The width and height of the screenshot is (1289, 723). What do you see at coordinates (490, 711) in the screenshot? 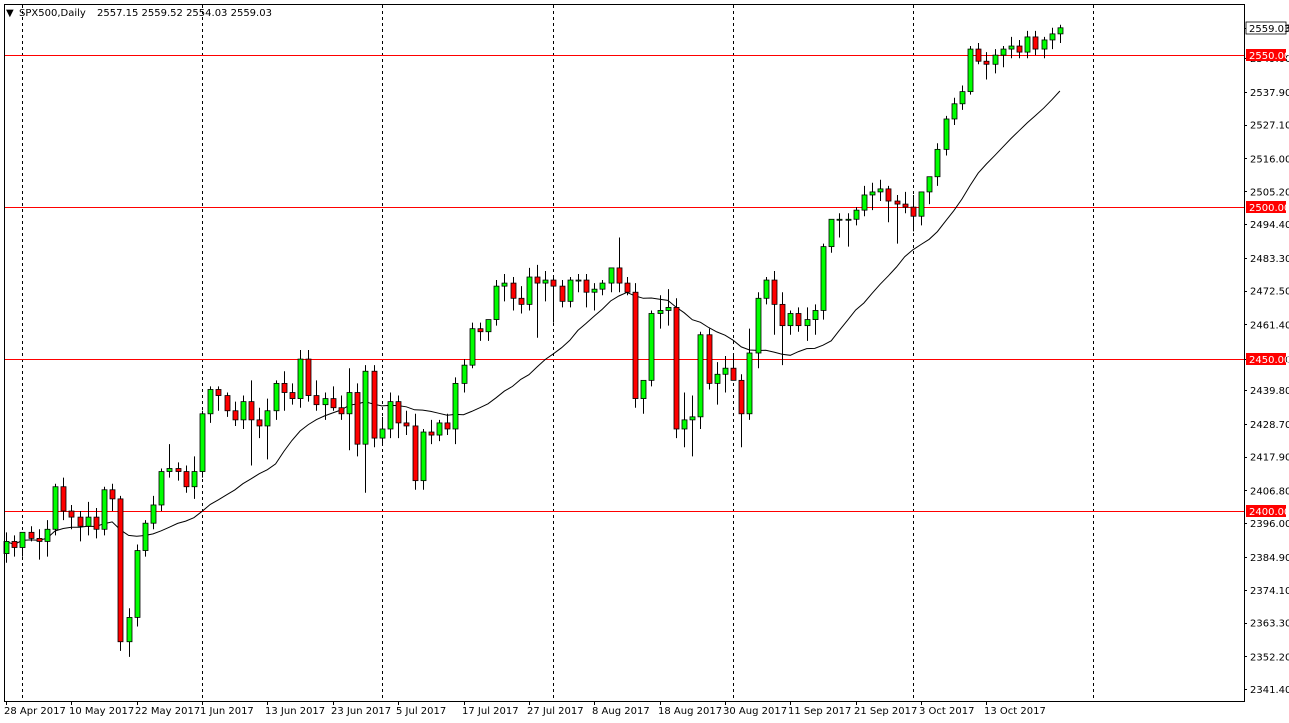
I see `x-tick-label: 17 Jul 2017` at bounding box center [490, 711].